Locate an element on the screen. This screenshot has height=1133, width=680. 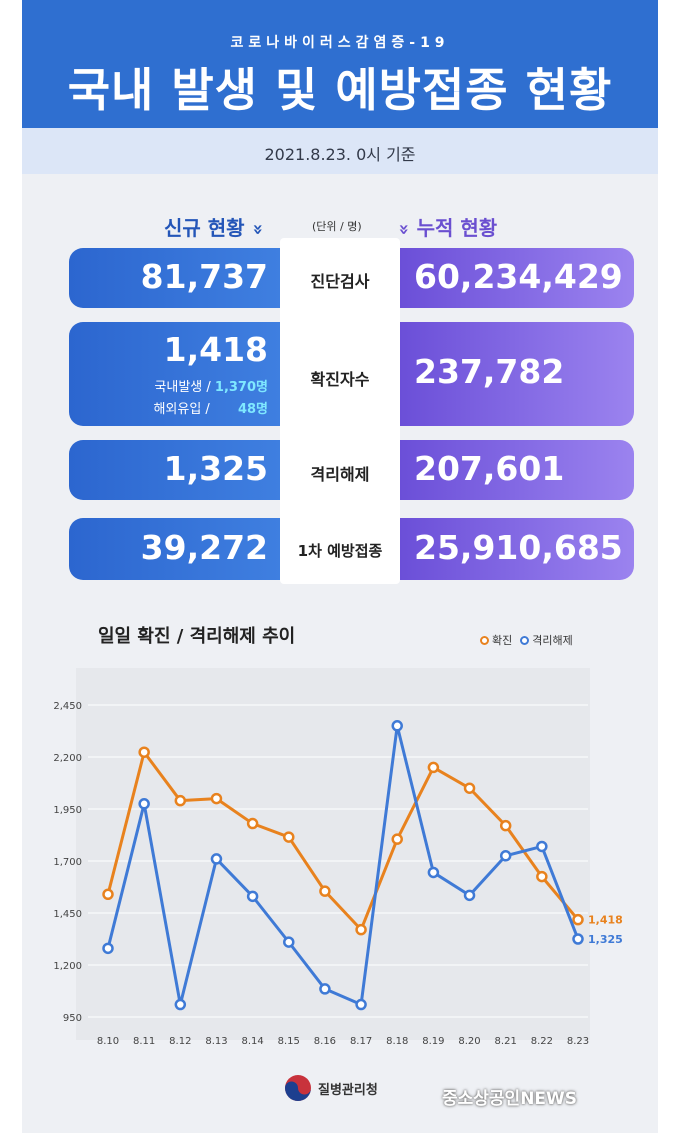
header-date: 2021.8.23. 0시 기준 is located at coordinates (340, 154).